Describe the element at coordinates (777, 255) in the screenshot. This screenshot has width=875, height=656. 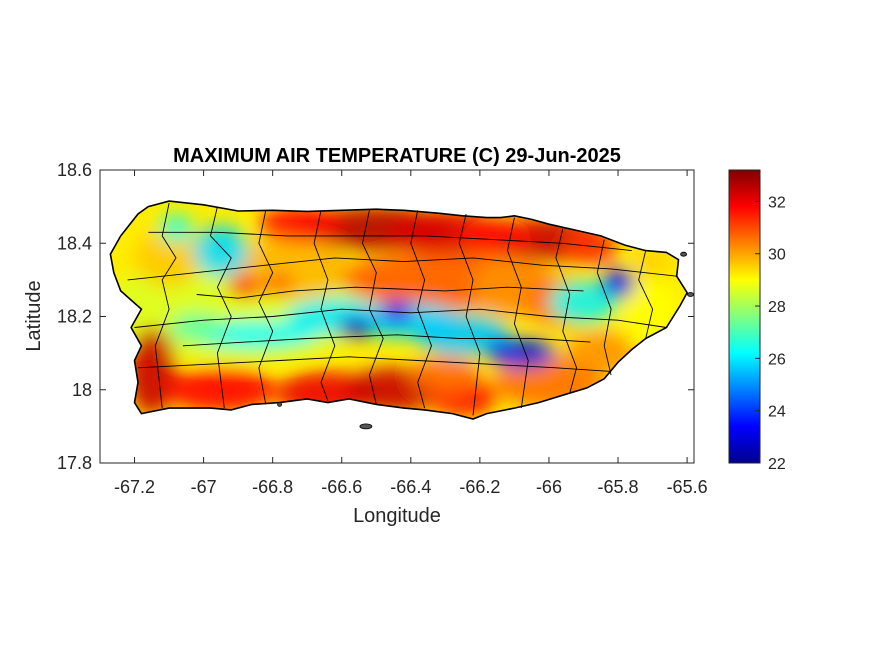
I see `colorbar-tick-label: 30` at that location.